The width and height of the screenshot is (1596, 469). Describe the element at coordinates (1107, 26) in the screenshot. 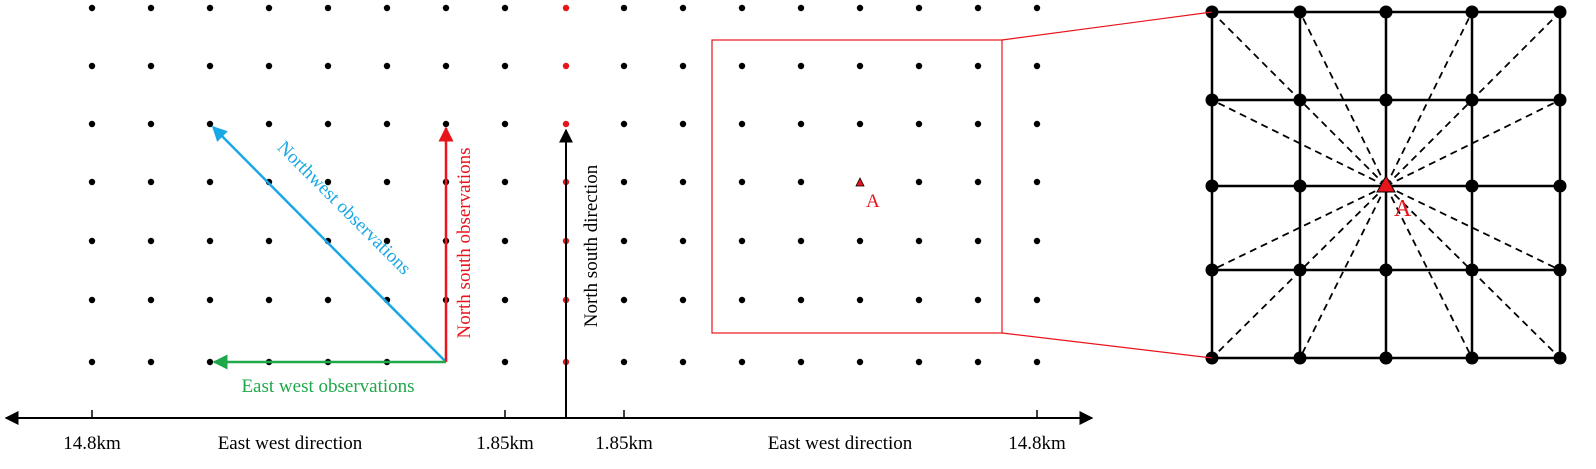

I see `zoom-connector` at that location.